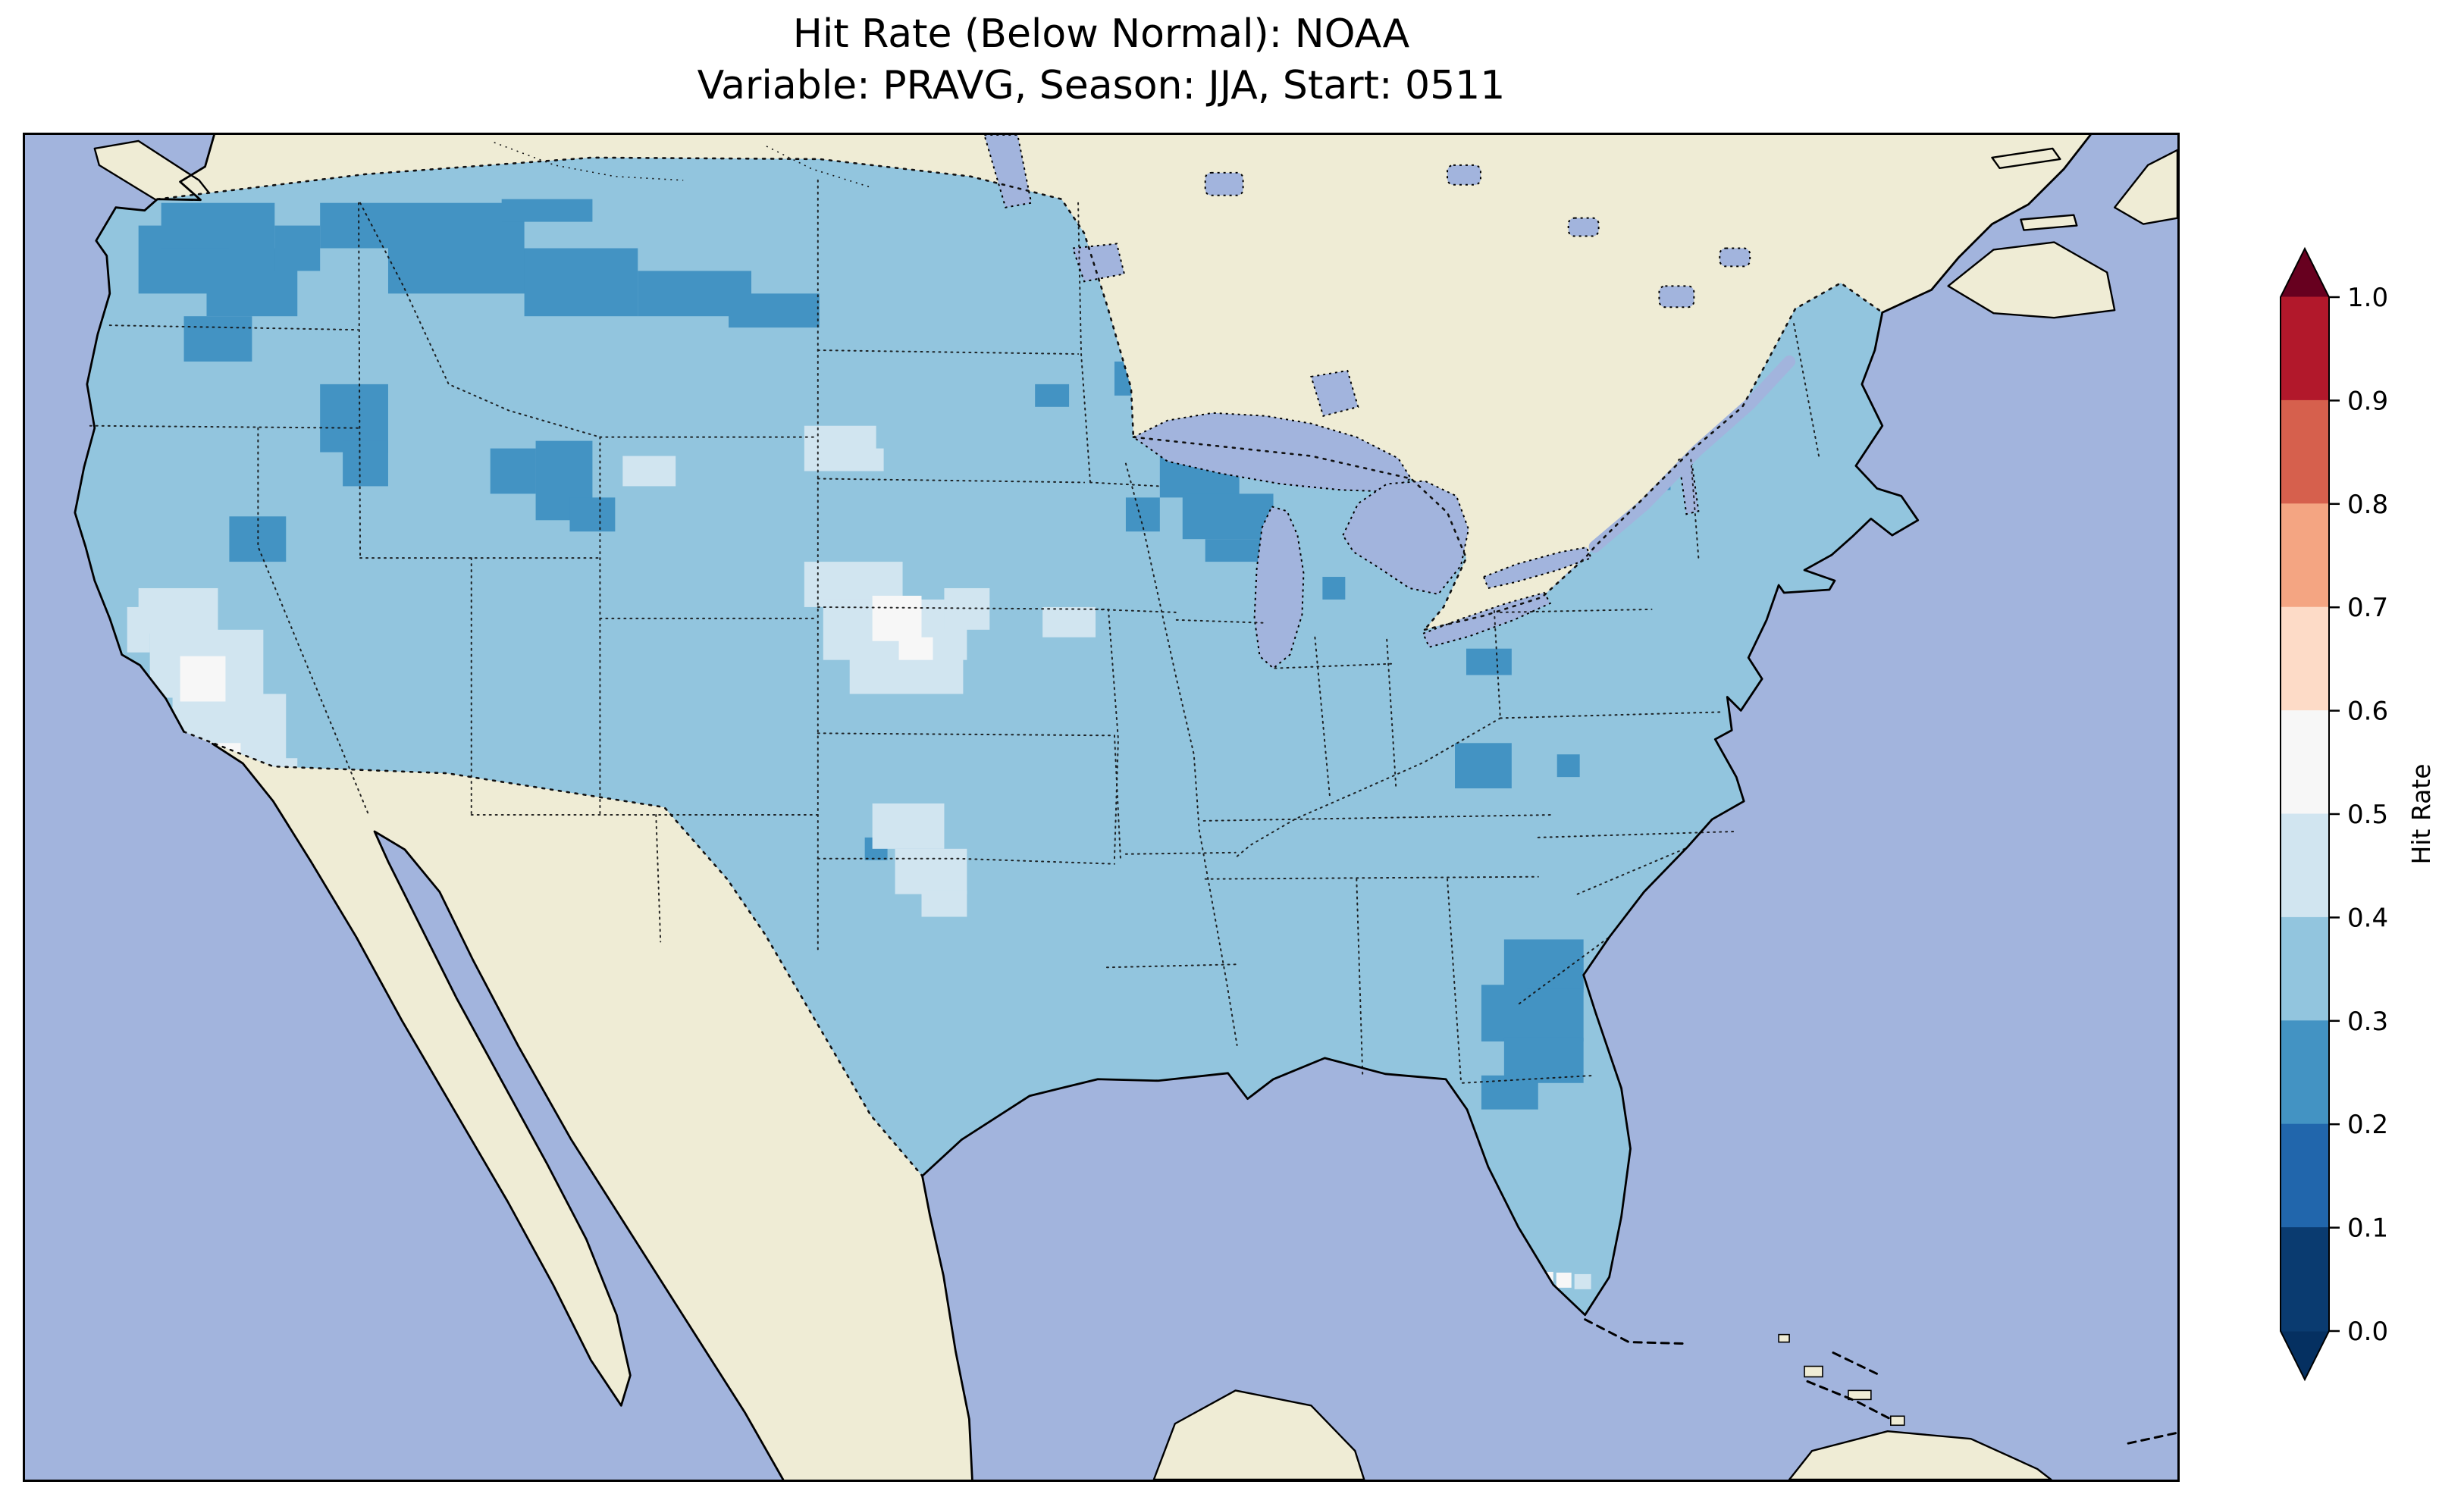 The height and width of the screenshot is (1494, 2464). I want to click on colorbar-tick-label: 0.2, so click(2367, 1125).